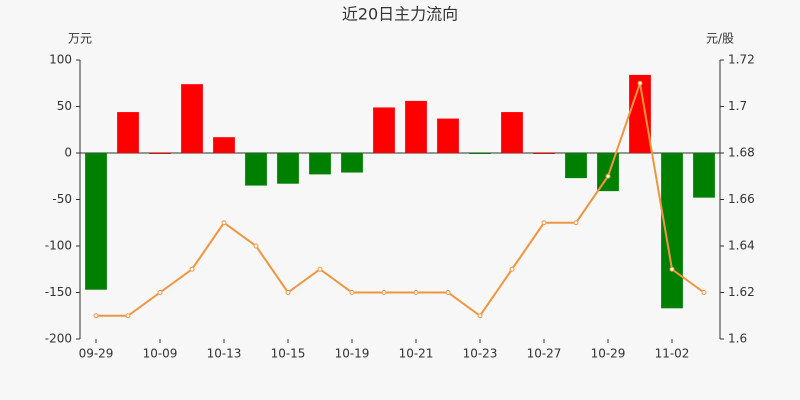  What do you see at coordinates (741, 246) in the screenshot?
I see `y2-tick-label: 1.64` at bounding box center [741, 246].